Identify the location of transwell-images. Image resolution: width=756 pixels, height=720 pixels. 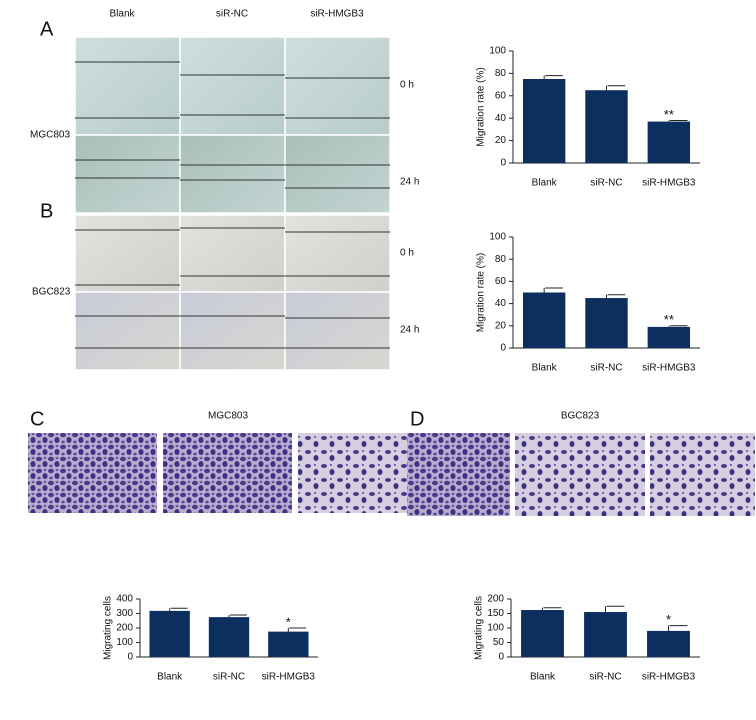
(391, 474).